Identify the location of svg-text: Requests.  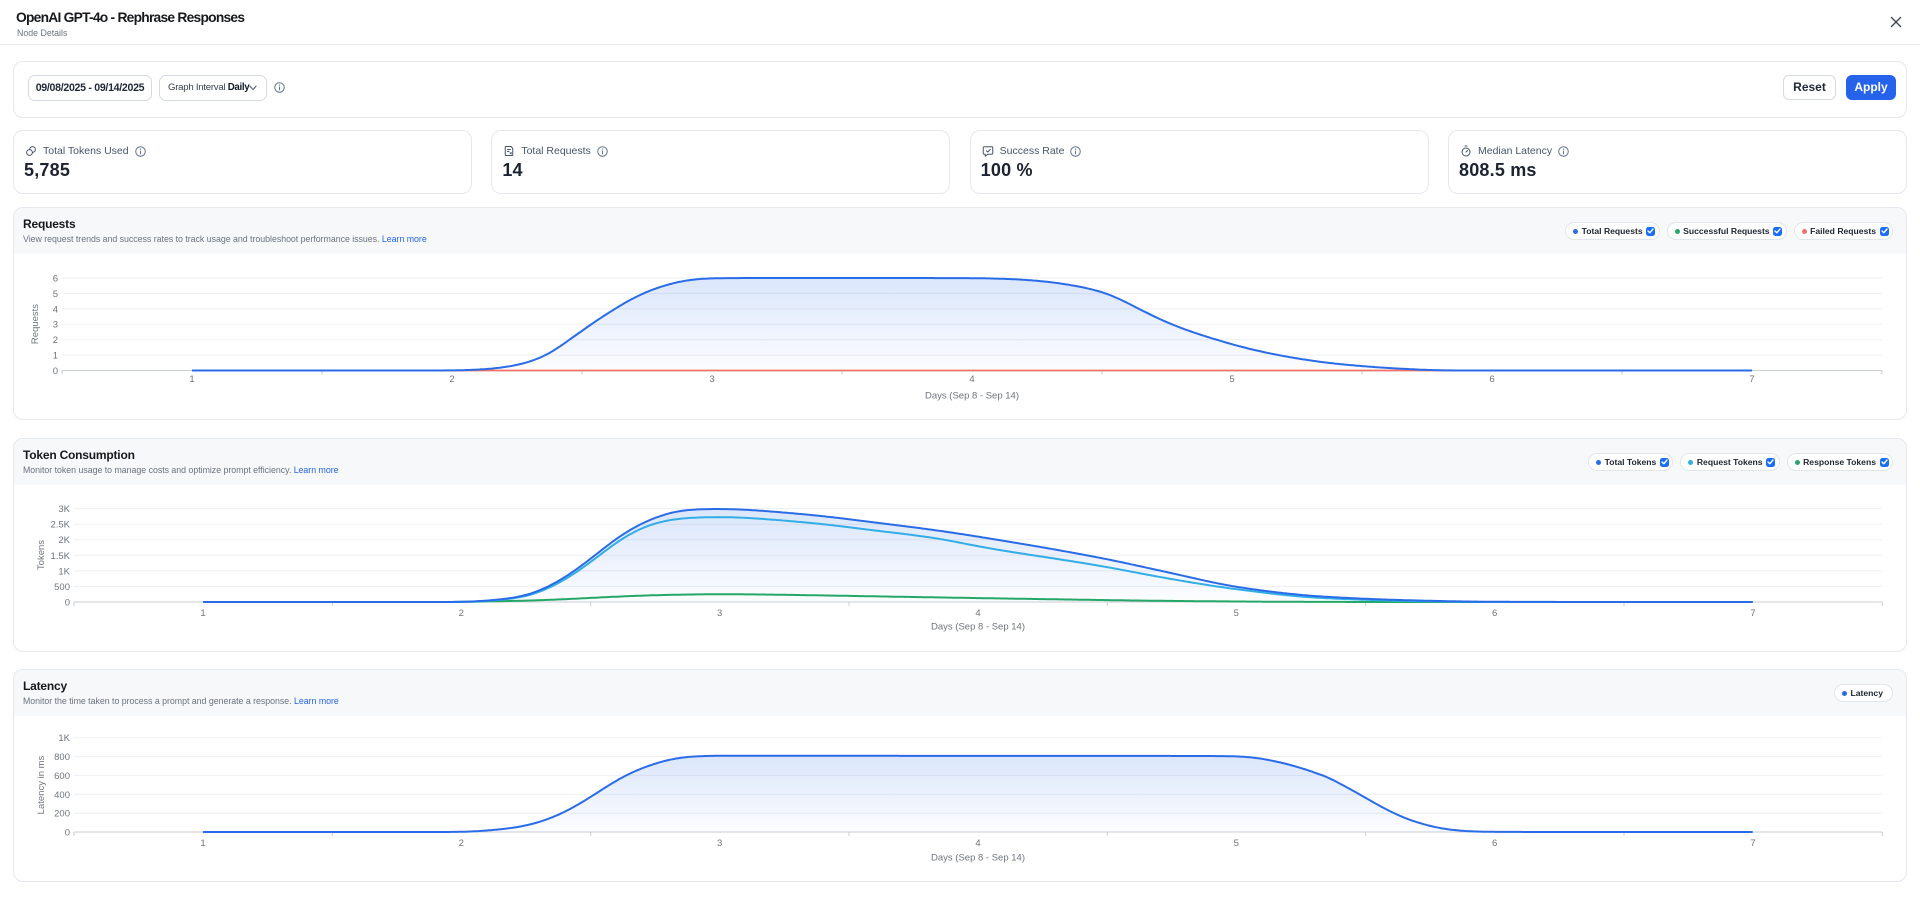
(35, 324).